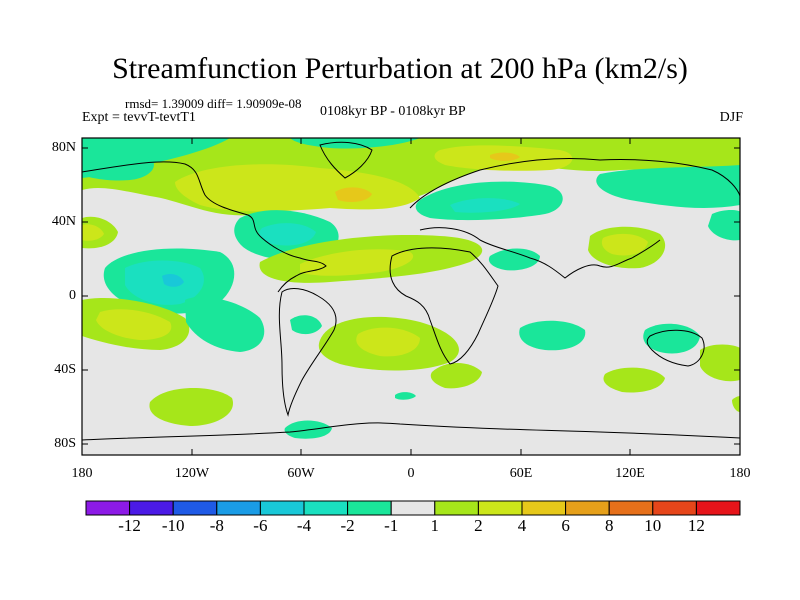 The image size is (800, 600). Describe the element at coordinates (485, 205) in the screenshot. I see `contour-neg2-eurasia` at that location.